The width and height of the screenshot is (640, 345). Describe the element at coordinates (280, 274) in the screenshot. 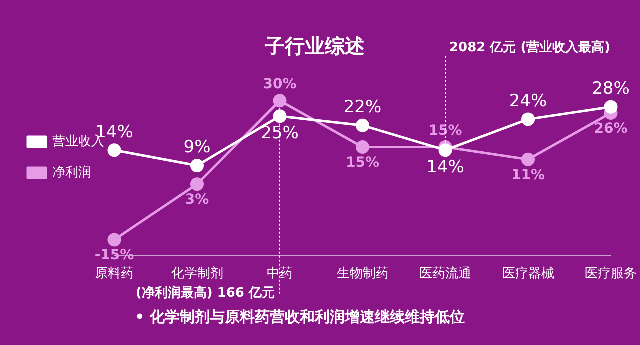

I see `x-tick-label: 中药` at that location.